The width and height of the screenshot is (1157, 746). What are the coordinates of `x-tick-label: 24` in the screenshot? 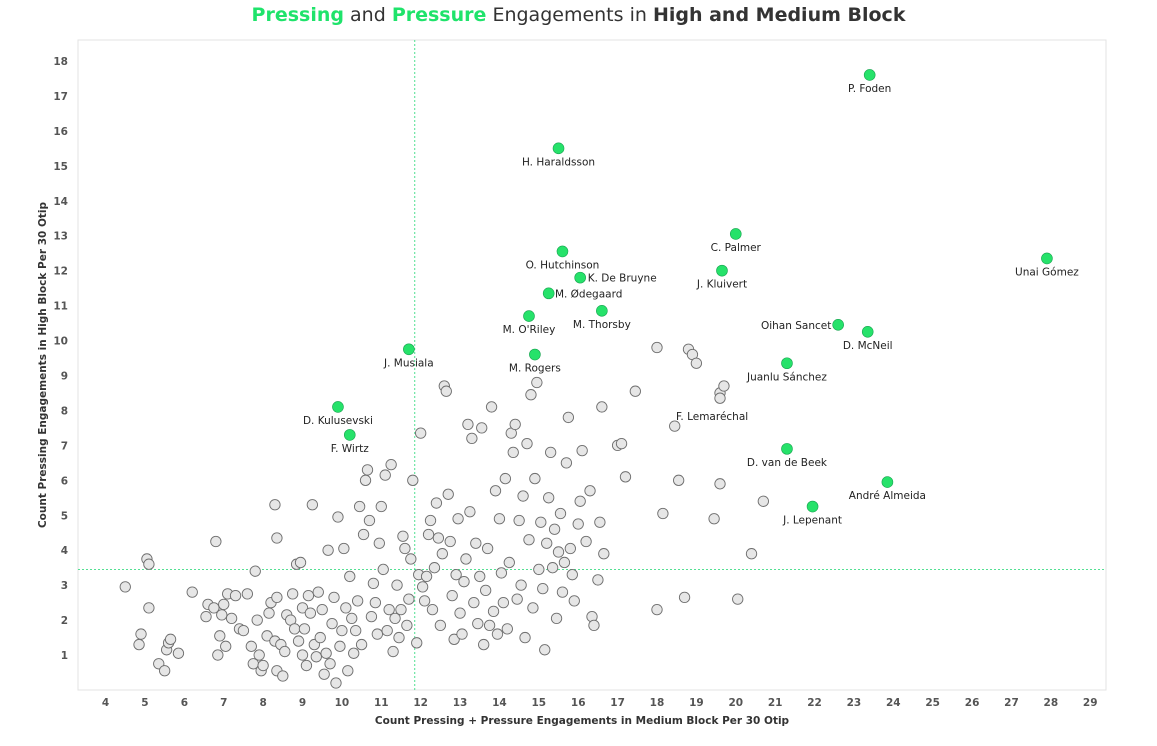 It's located at (893, 703).